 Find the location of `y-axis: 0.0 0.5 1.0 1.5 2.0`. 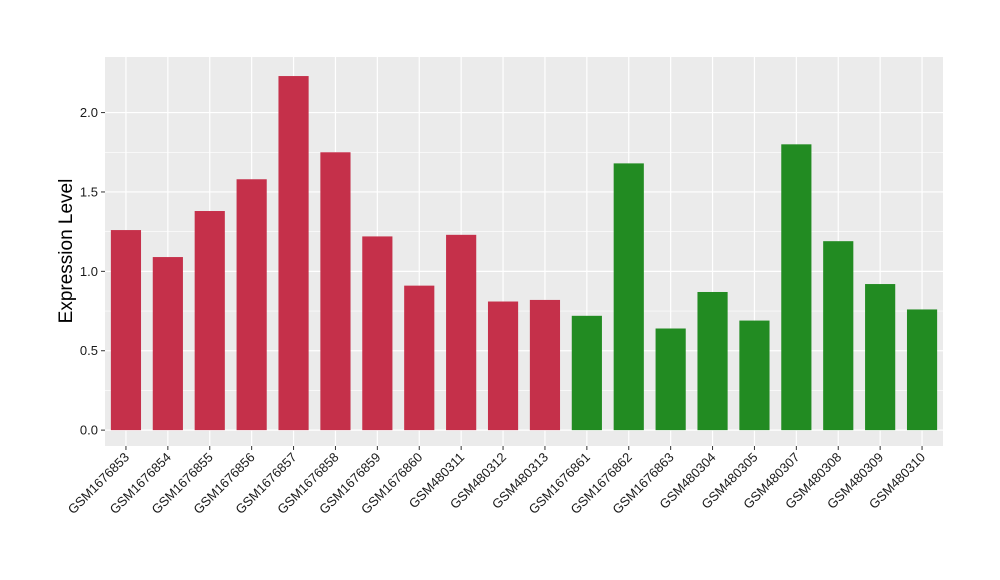

y-axis: 0.0 0.5 1.0 1.5 2.0 is located at coordinates (92, 271).